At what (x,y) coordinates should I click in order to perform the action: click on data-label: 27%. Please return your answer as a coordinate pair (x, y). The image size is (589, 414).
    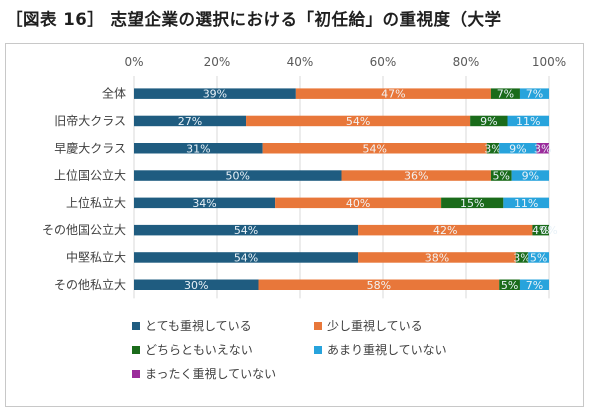
    Looking at the image, I should click on (190, 121).